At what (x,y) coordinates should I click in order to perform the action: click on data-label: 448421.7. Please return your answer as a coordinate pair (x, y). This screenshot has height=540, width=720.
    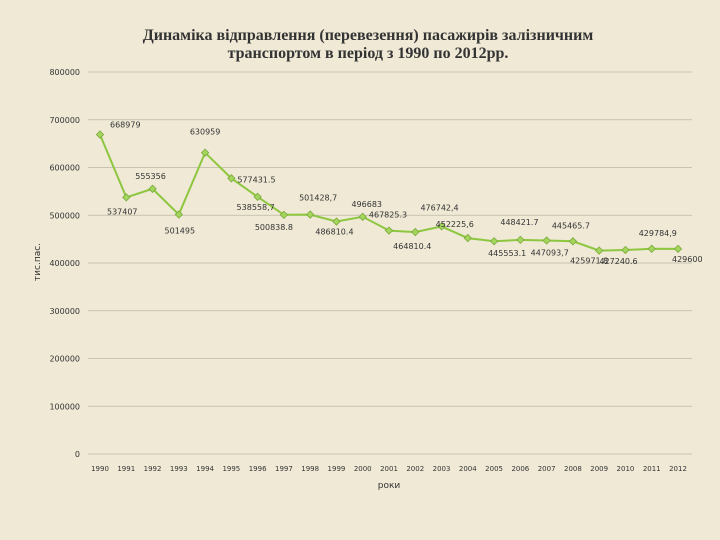
    Looking at the image, I should click on (519, 222).